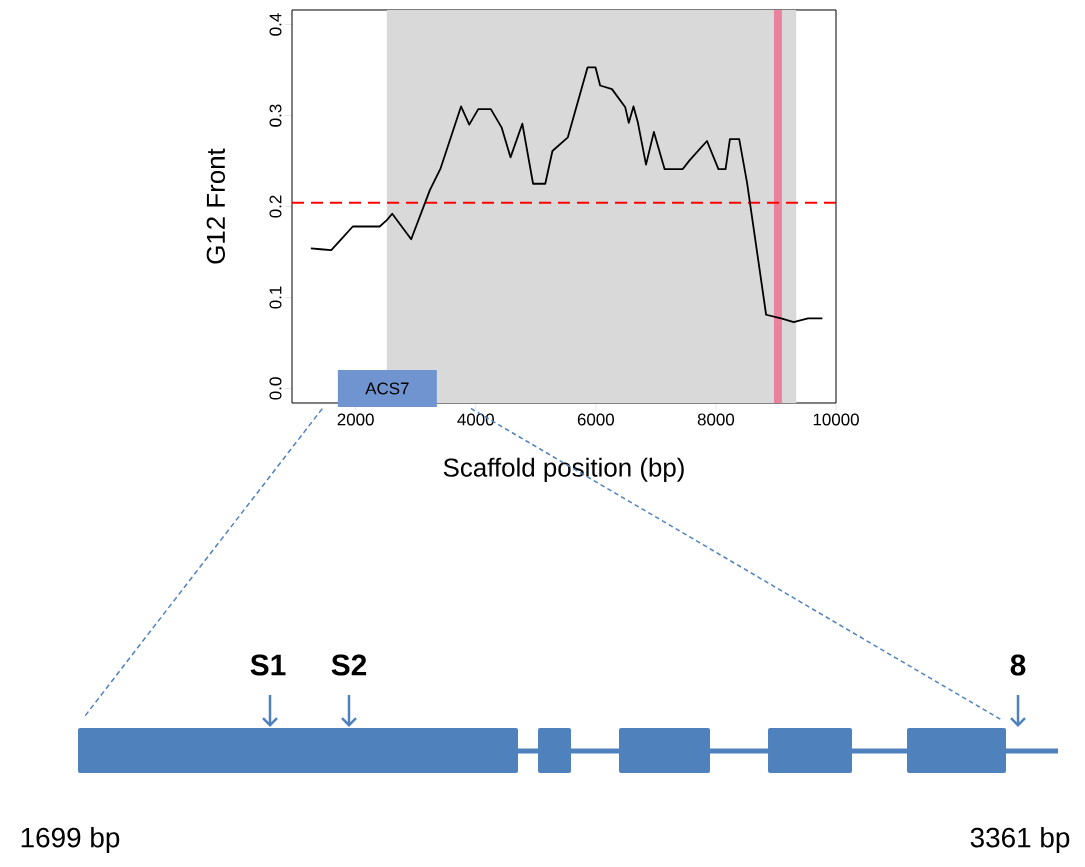 The width and height of the screenshot is (1085, 867). What do you see at coordinates (268, 665) in the screenshot?
I see `text: S1` at bounding box center [268, 665].